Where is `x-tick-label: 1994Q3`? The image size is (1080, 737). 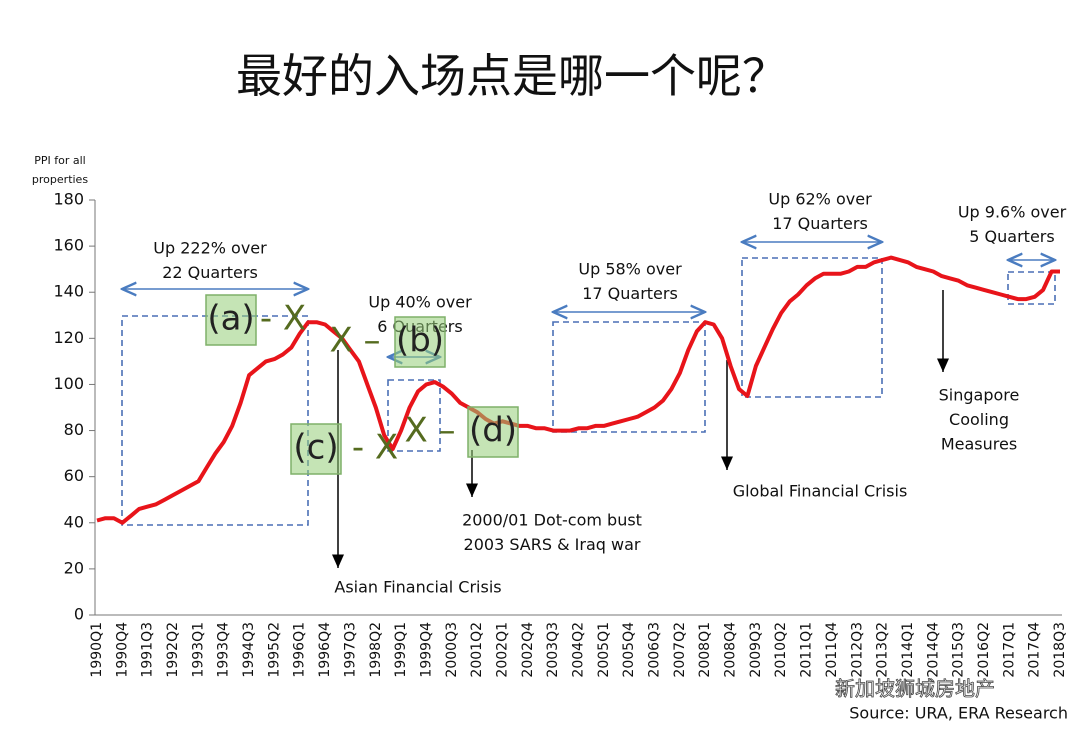 x-tick-label: 1994Q3 is located at coordinates (249, 650).